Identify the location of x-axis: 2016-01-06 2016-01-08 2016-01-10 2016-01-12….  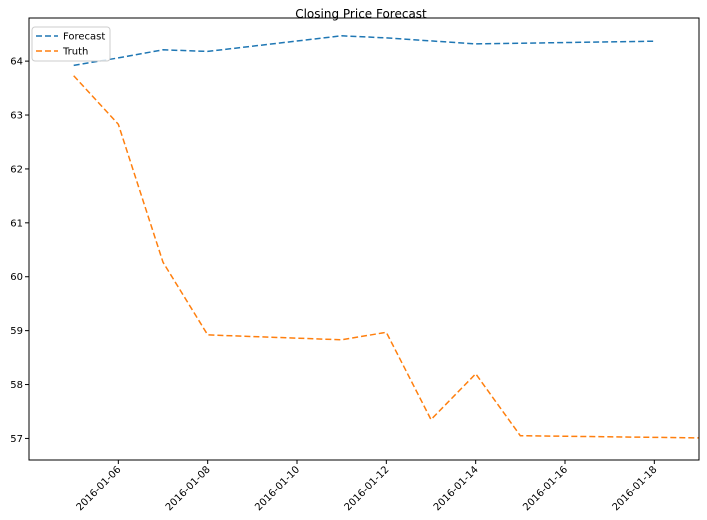
(367, 486).